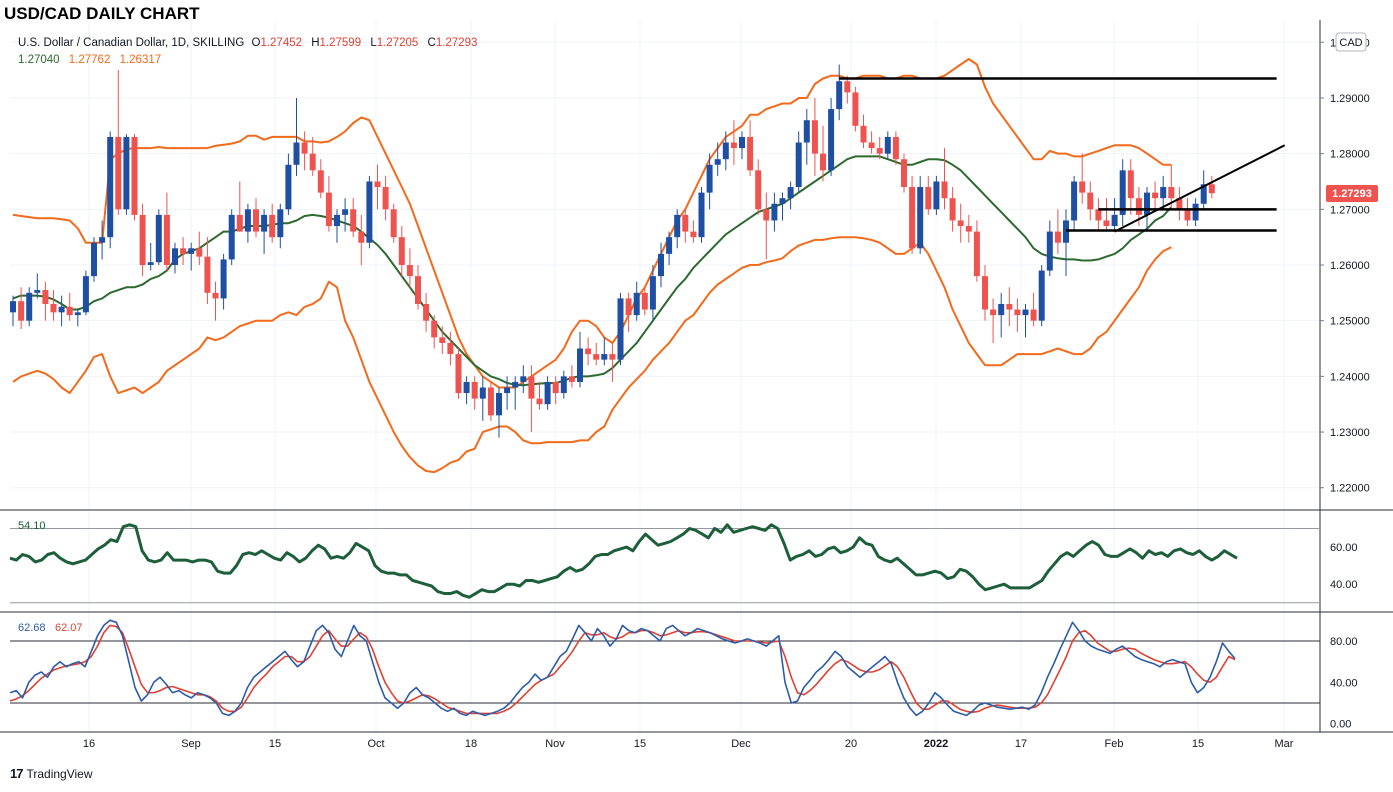 The height and width of the screenshot is (792, 1393). I want to click on tradingview-branding: 17 TradingView, so click(51, 773).